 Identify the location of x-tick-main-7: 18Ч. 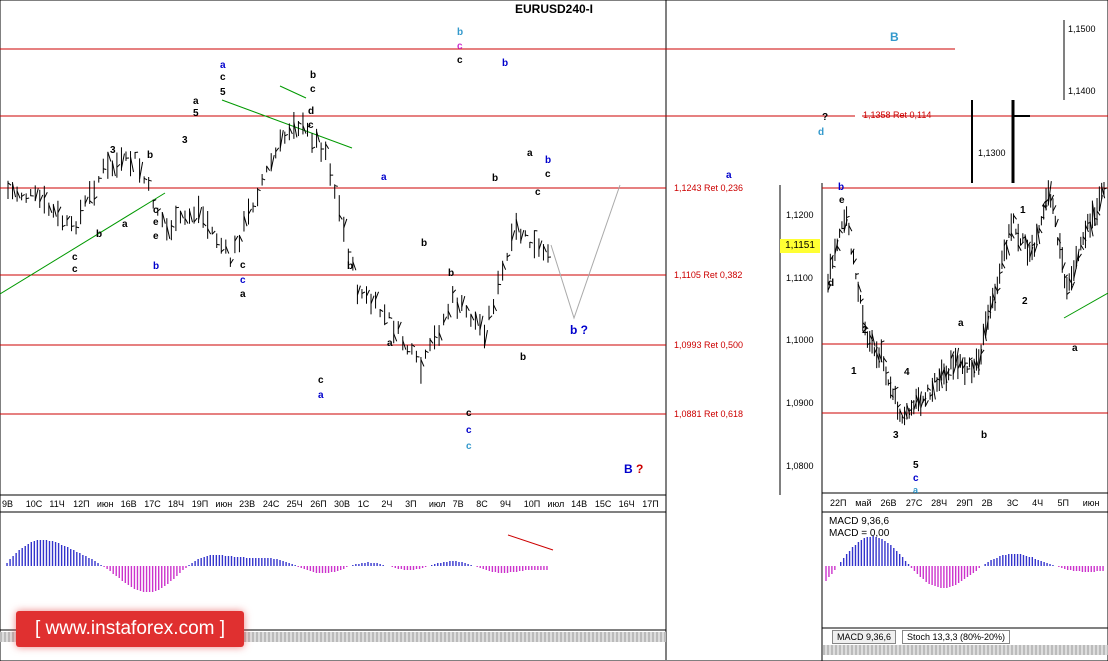
(176, 504).